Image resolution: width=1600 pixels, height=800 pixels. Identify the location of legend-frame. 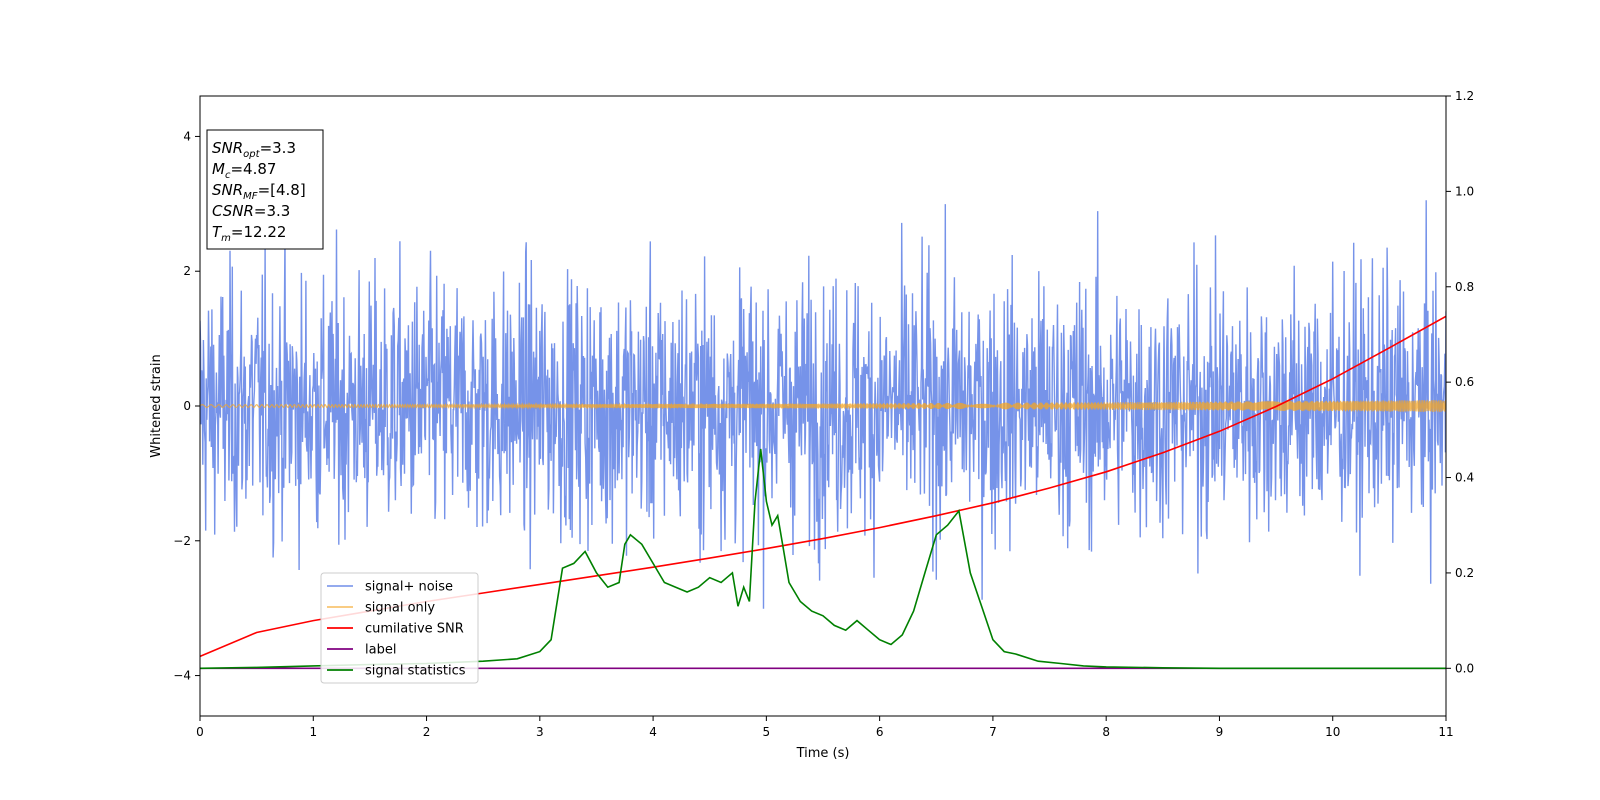
(399, 628).